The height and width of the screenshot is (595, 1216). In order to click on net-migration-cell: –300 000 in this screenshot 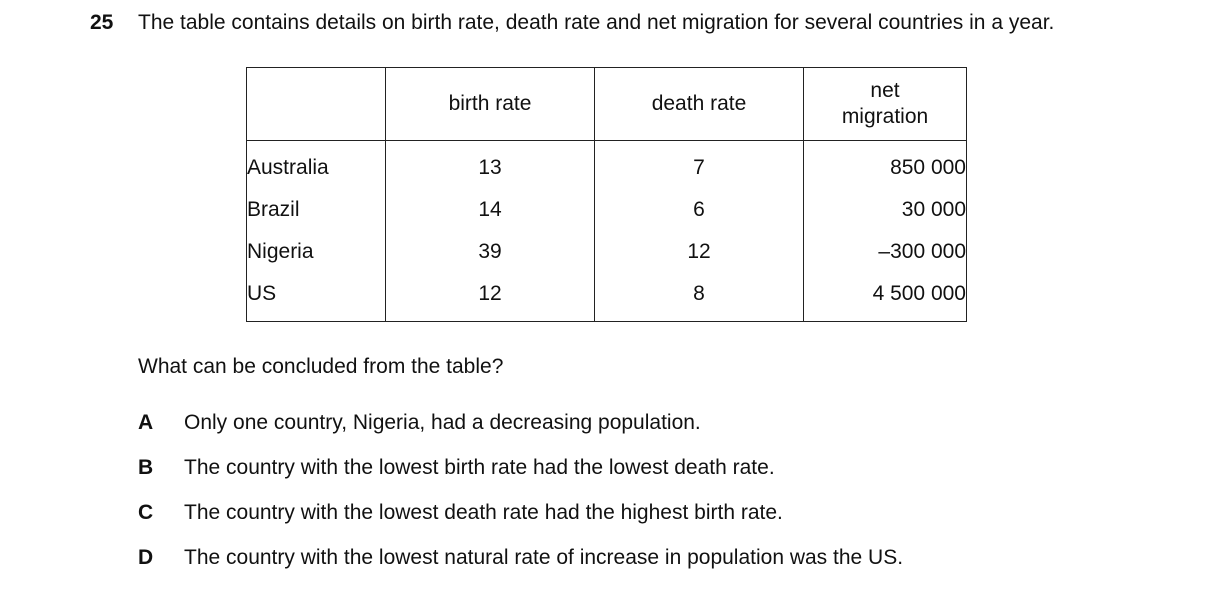, I will do `click(885, 252)`.